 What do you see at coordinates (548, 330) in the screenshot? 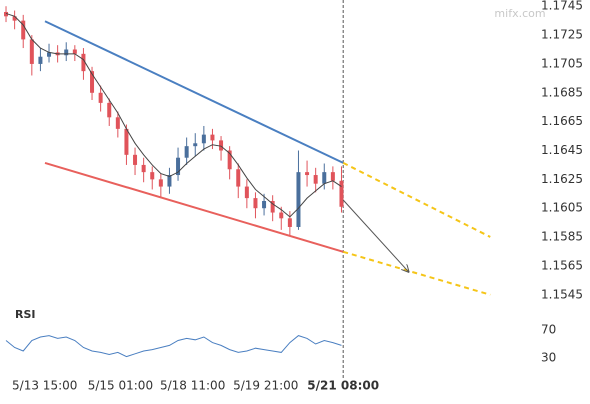
I see `y-tick-label: 70` at bounding box center [548, 330].